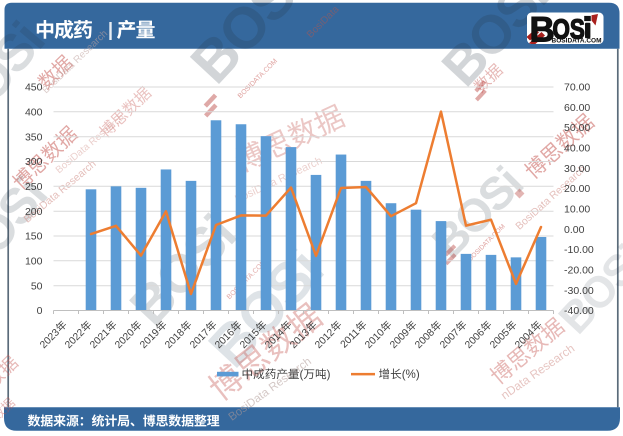  Describe the element at coordinates (577, 88) in the screenshot. I see `svg-text: 70.00` at that location.